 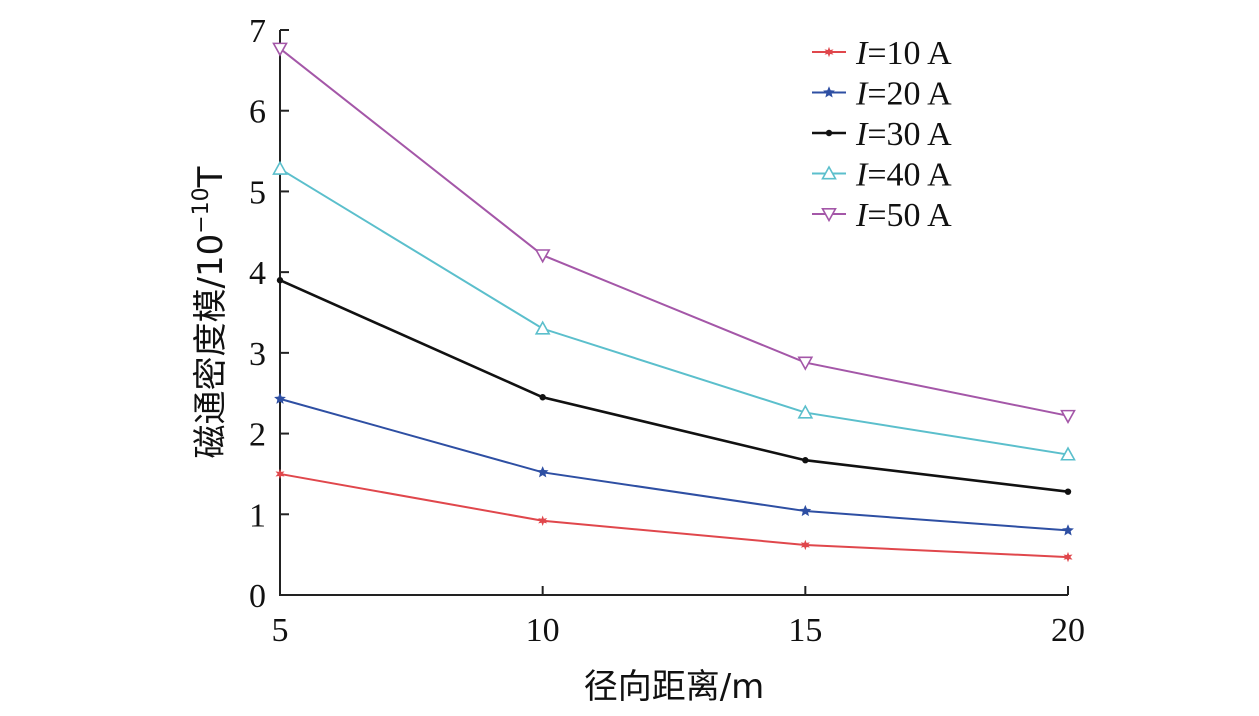 I want to click on legend-entry: I=20 A, so click(x=882, y=94).